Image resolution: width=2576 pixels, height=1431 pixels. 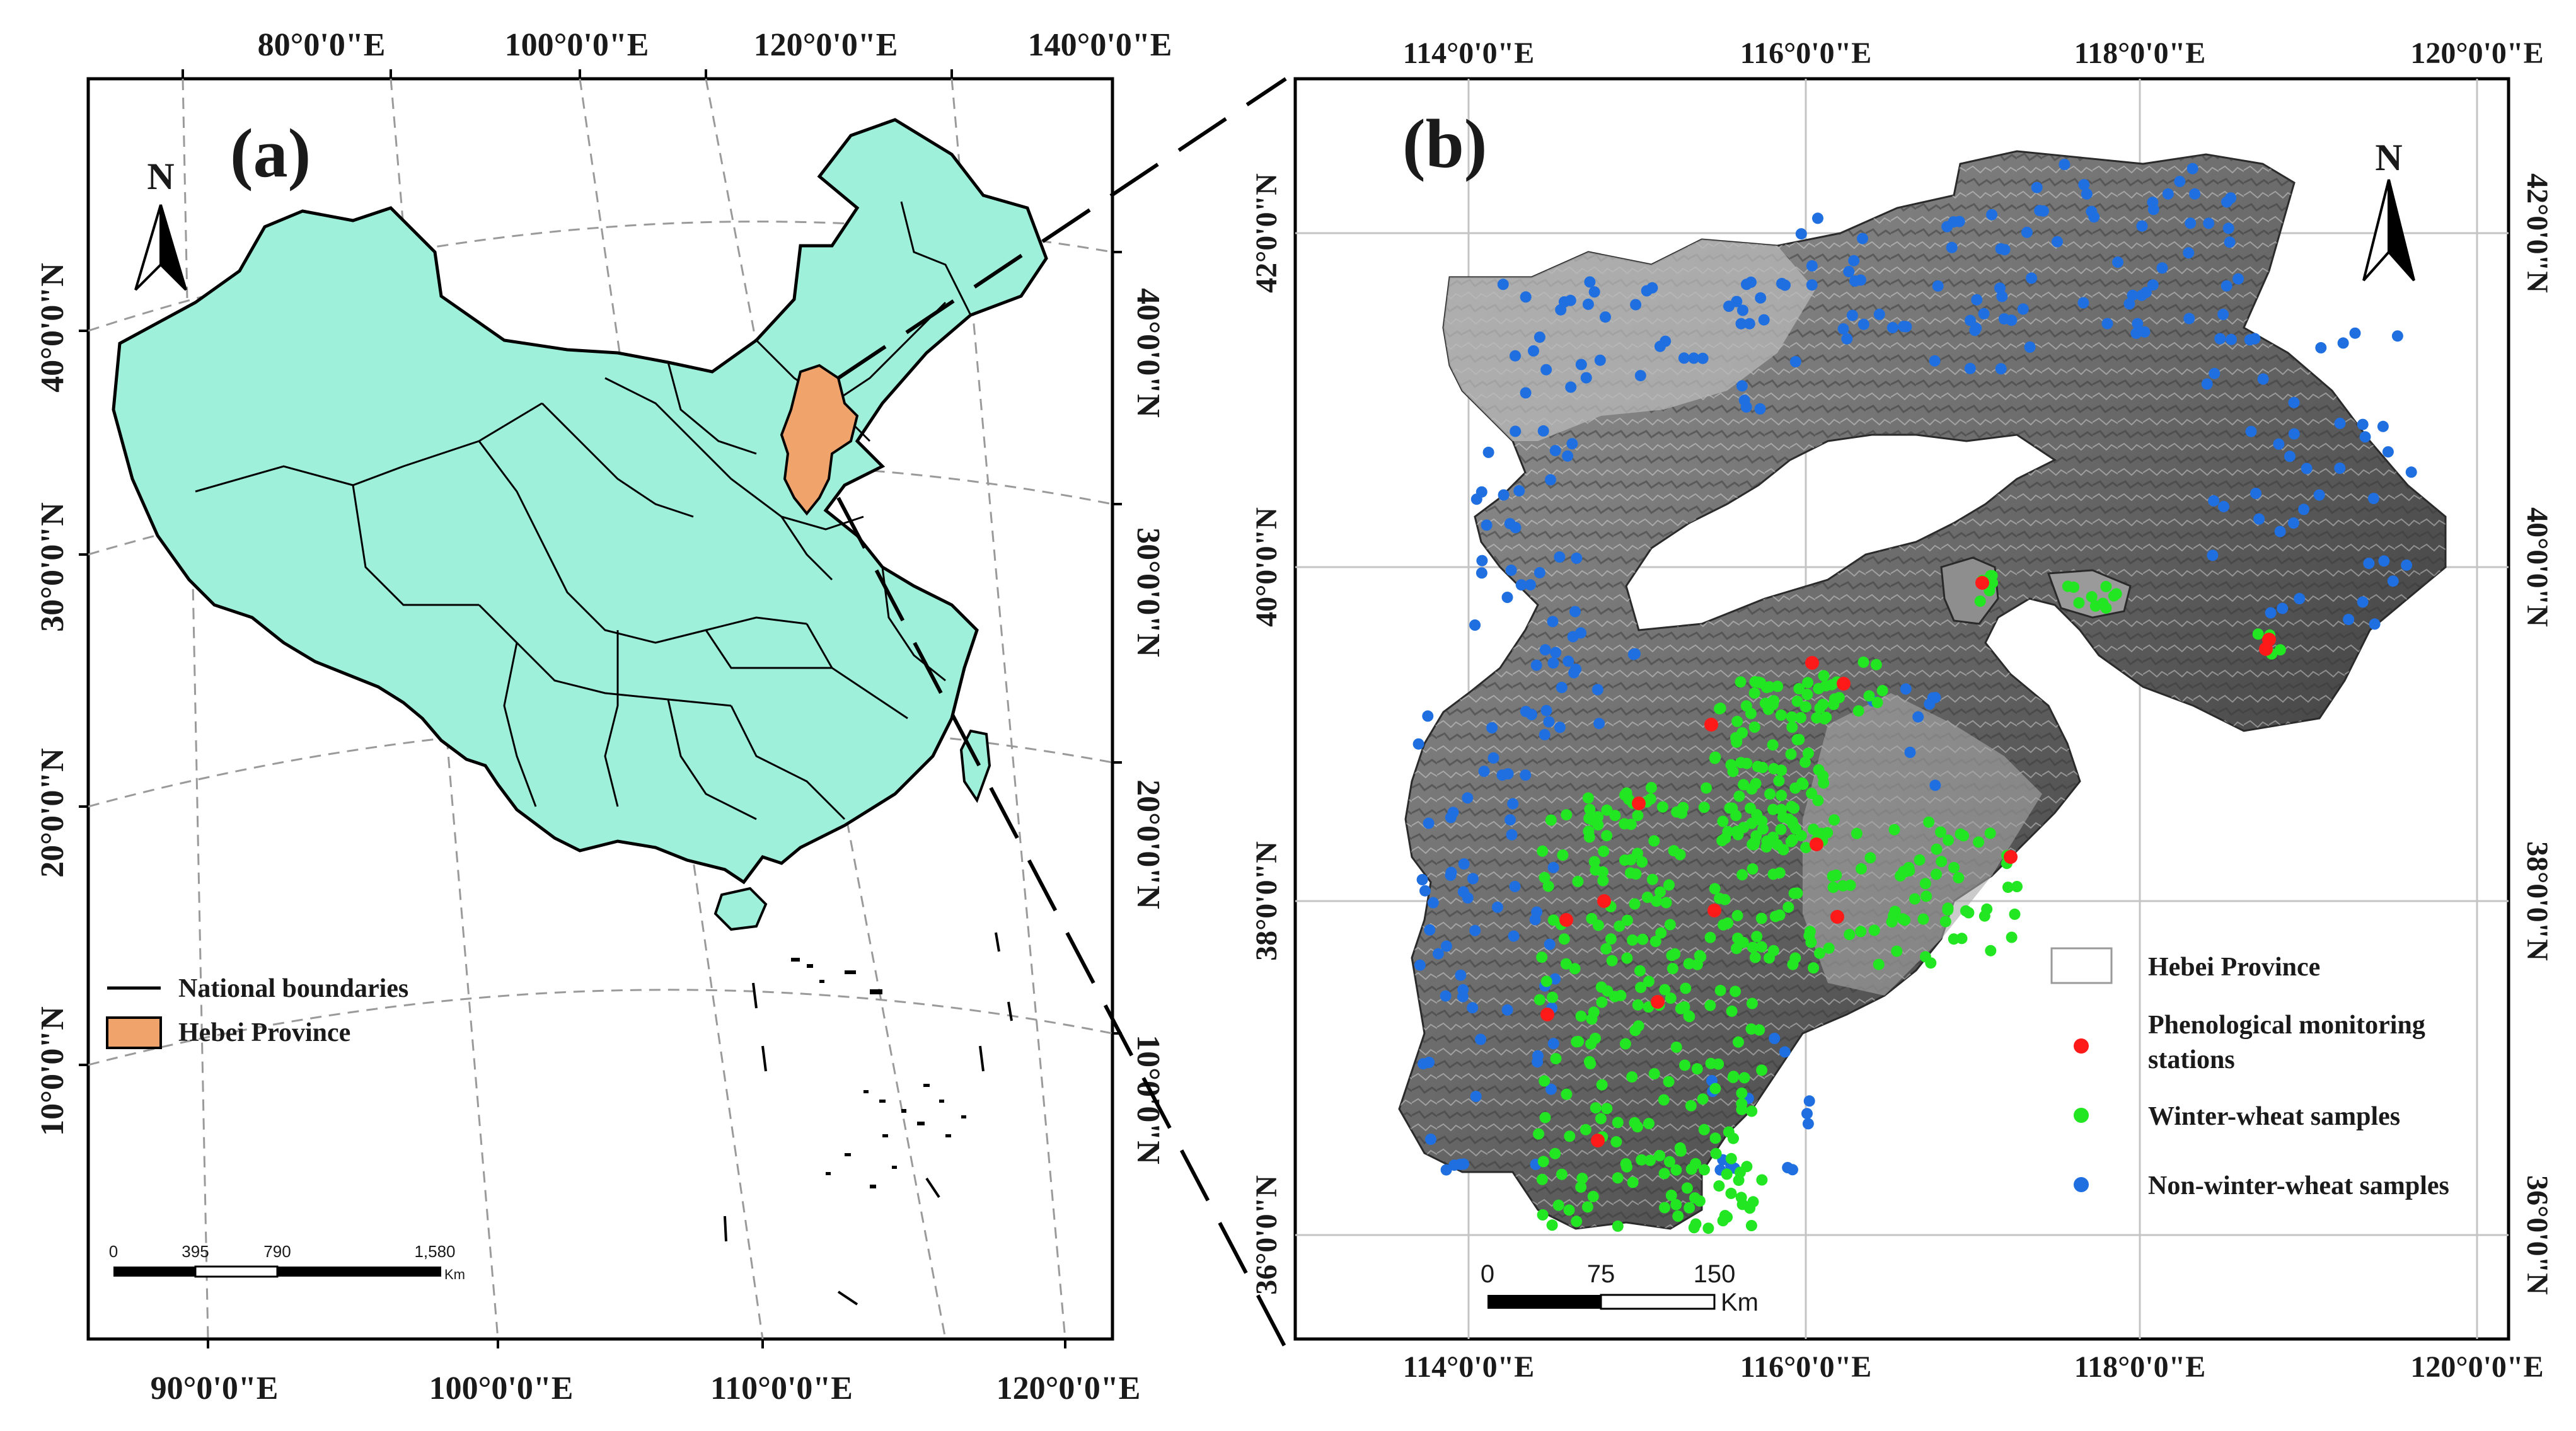 I want to click on hainan-island, so click(x=740, y=909).